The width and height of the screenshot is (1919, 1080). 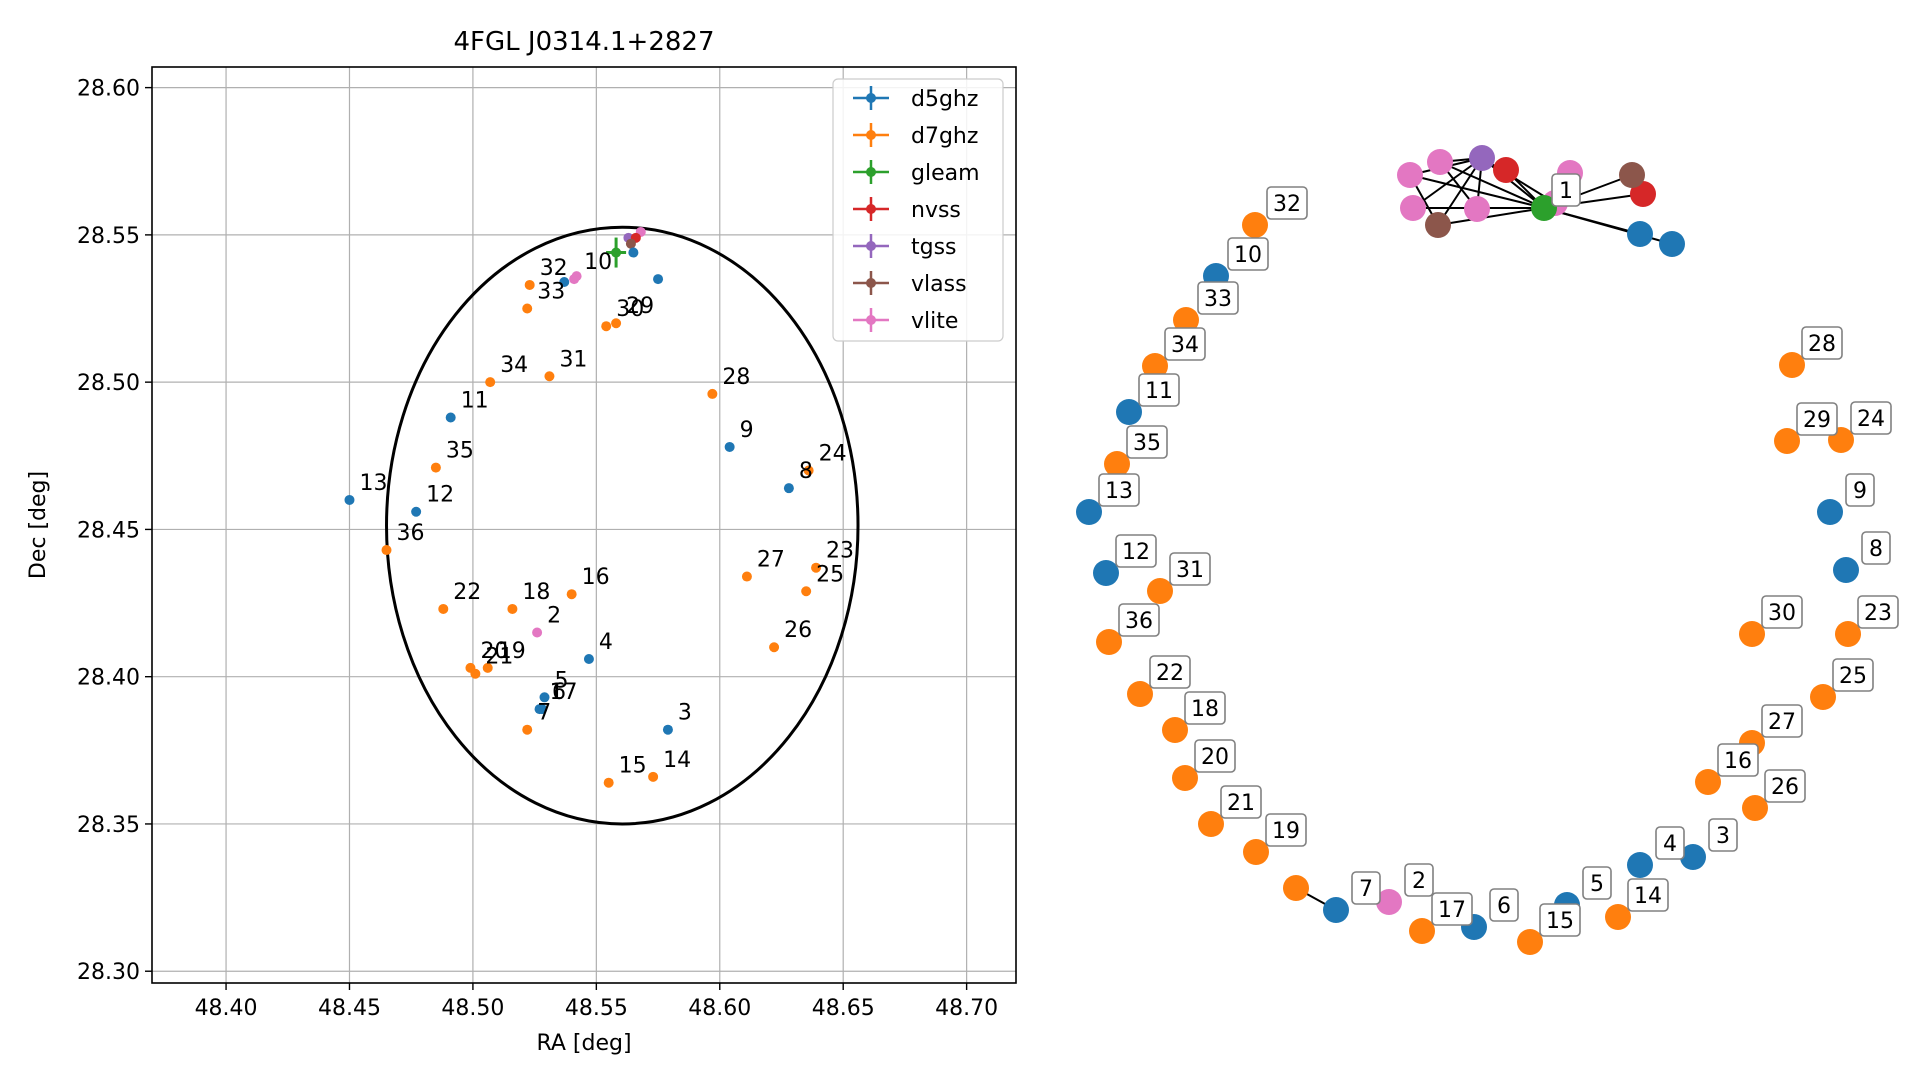 What do you see at coordinates (226, 1008) in the screenshot?
I see `x-tick-label: 48.40` at bounding box center [226, 1008].